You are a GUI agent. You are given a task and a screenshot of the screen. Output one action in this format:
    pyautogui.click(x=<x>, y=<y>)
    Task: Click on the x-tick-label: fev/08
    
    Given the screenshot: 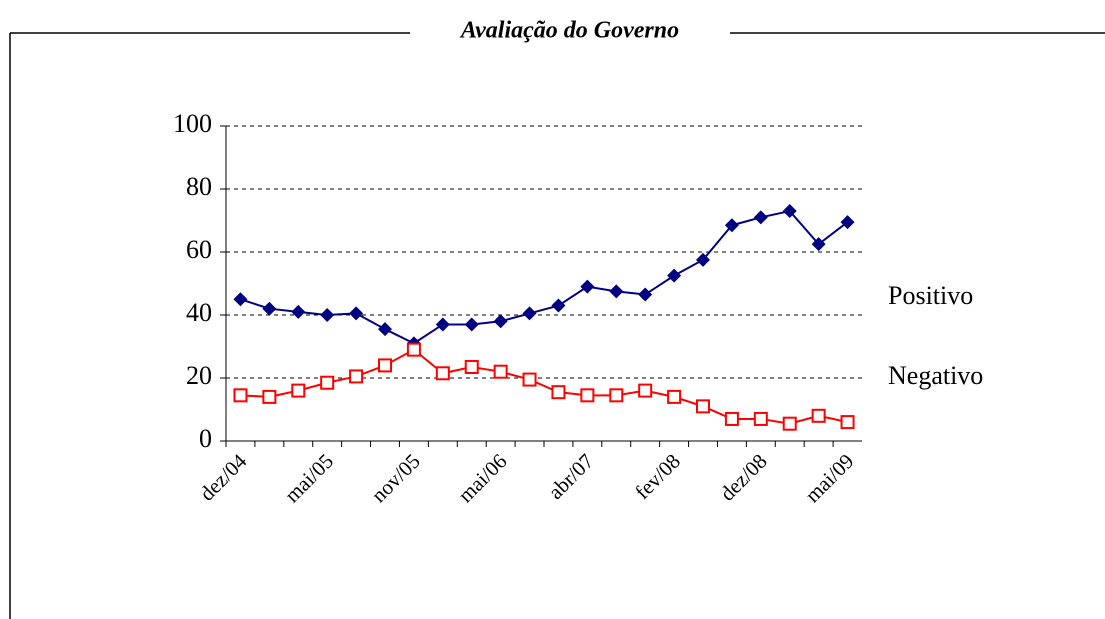 What is the action you would take?
    pyautogui.click(x=657, y=476)
    